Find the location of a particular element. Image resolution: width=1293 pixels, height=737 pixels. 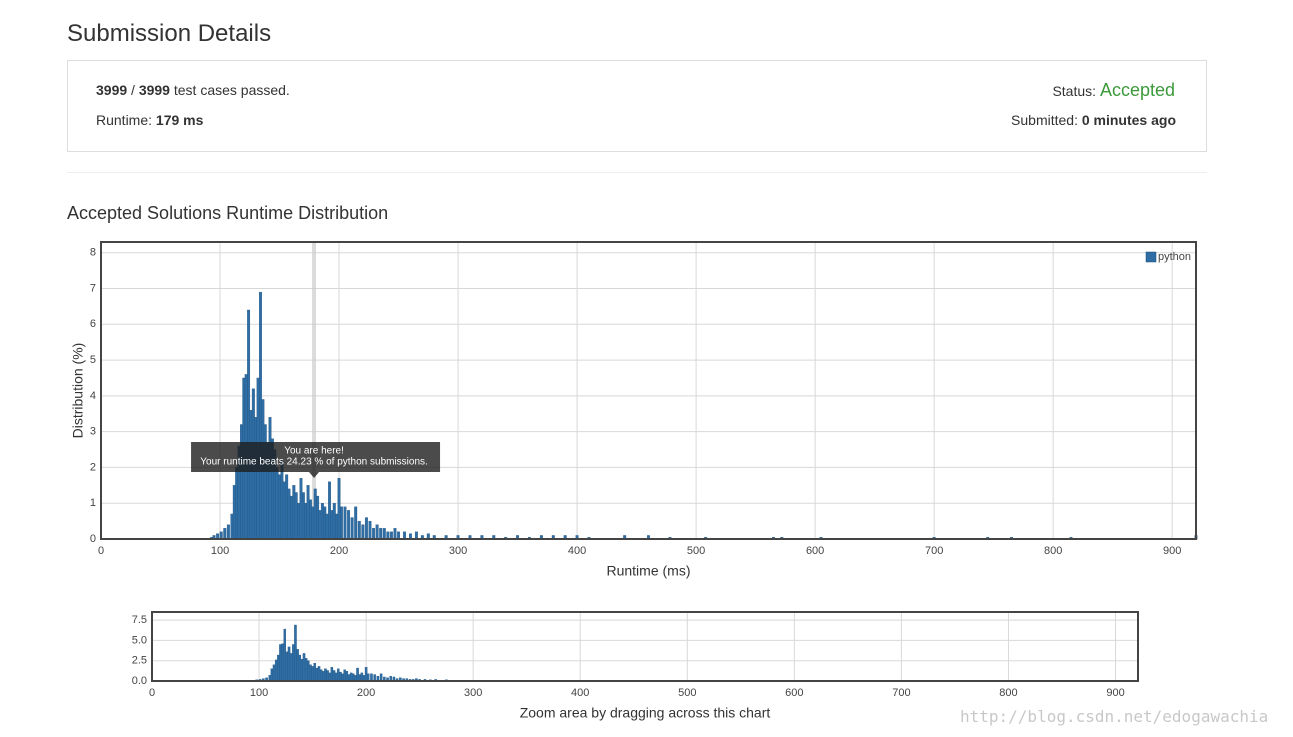

y-tick-label: 7.5 is located at coordinates (139, 620).